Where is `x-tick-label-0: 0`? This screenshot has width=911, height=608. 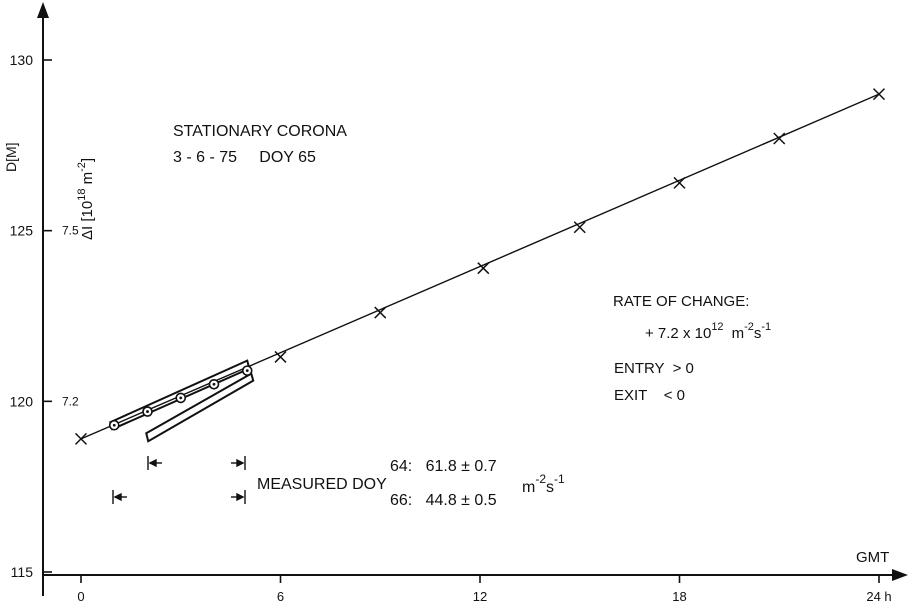
x-tick-label-0: 0 is located at coordinates (80, 596).